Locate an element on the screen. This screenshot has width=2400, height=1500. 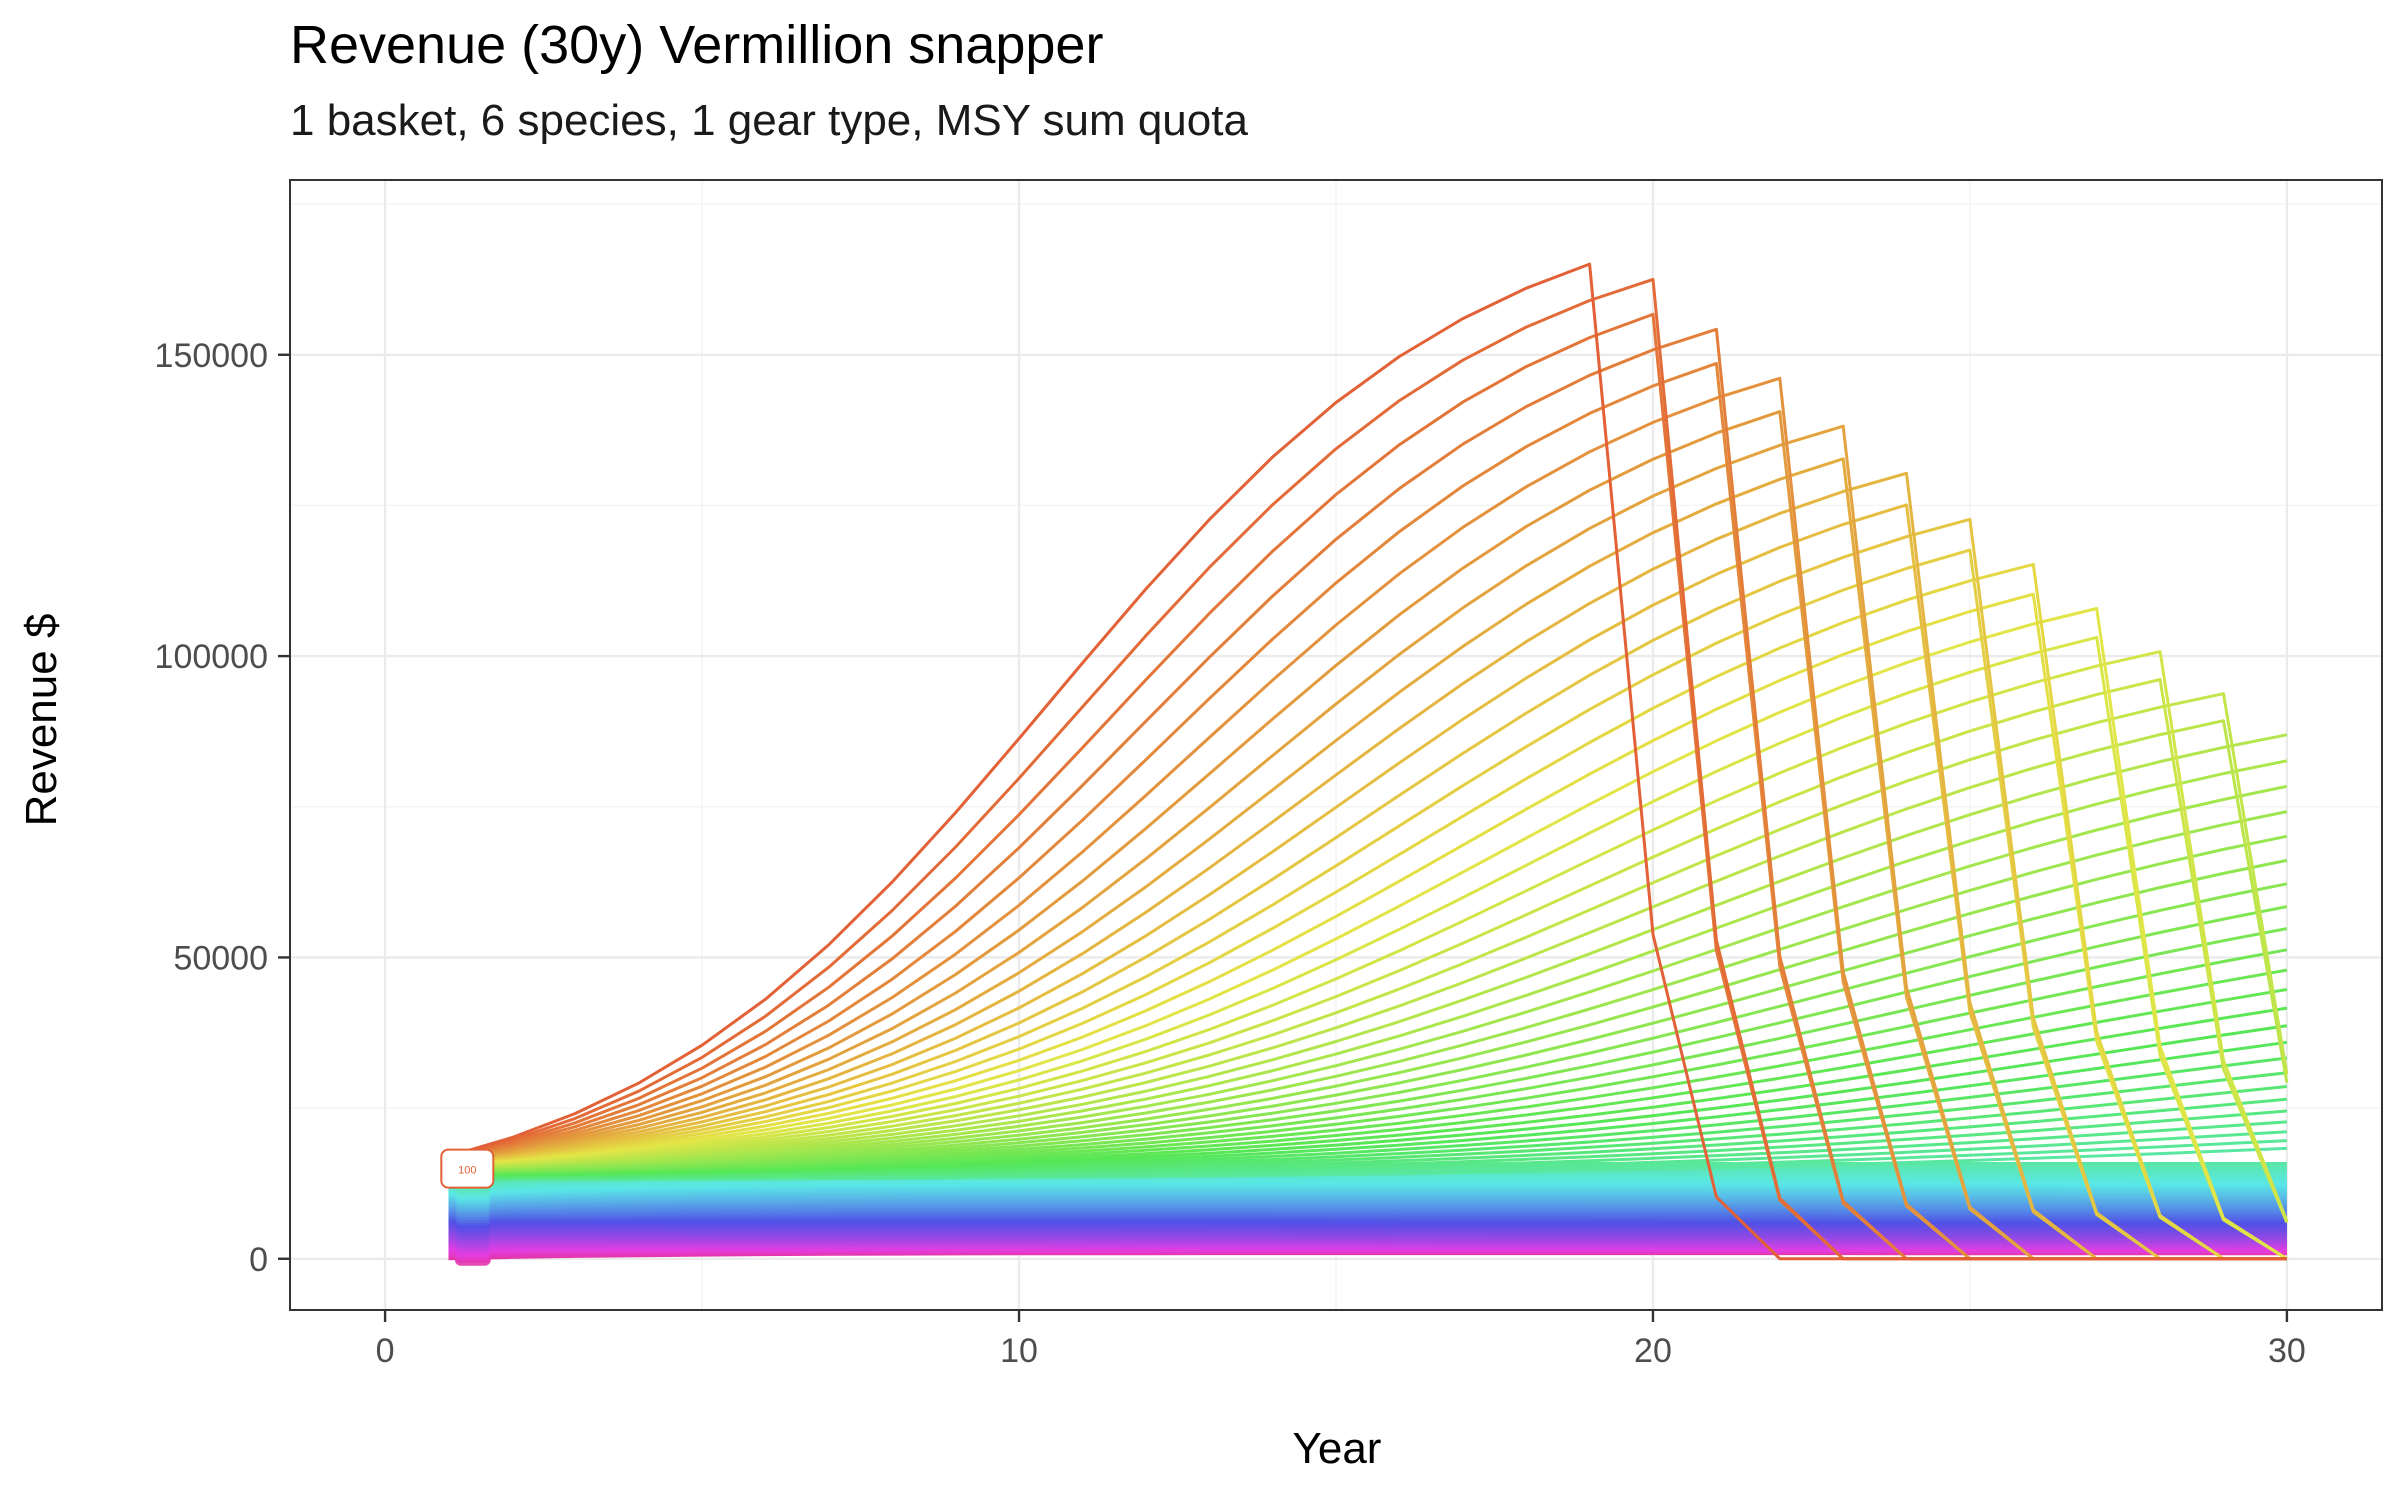
y-tick-label: 0 is located at coordinates (258, 1260).